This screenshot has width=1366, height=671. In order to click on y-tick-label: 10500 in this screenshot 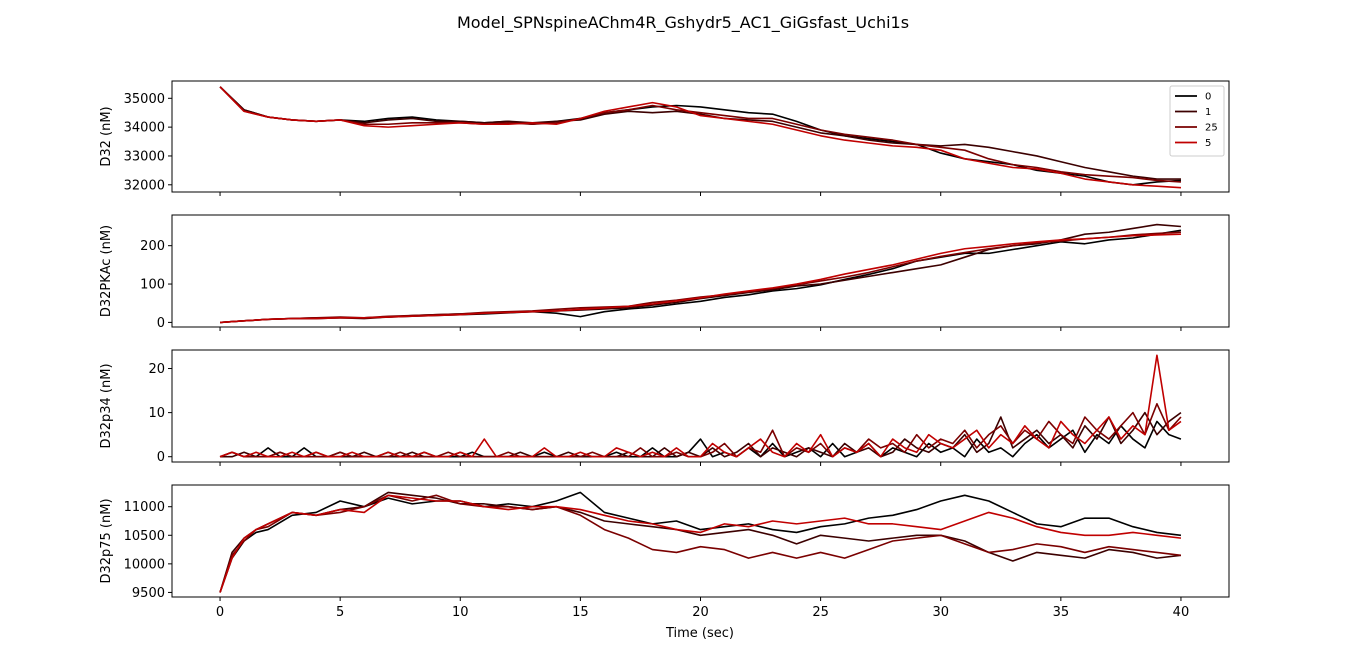, I will do `click(144, 536)`.